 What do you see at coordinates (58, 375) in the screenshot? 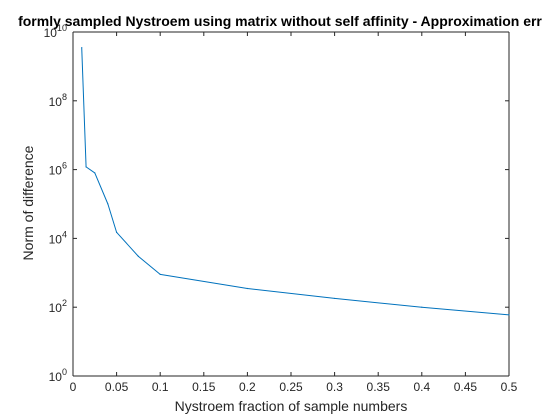
I see `y-tick-label: 10⁰` at bounding box center [58, 375].